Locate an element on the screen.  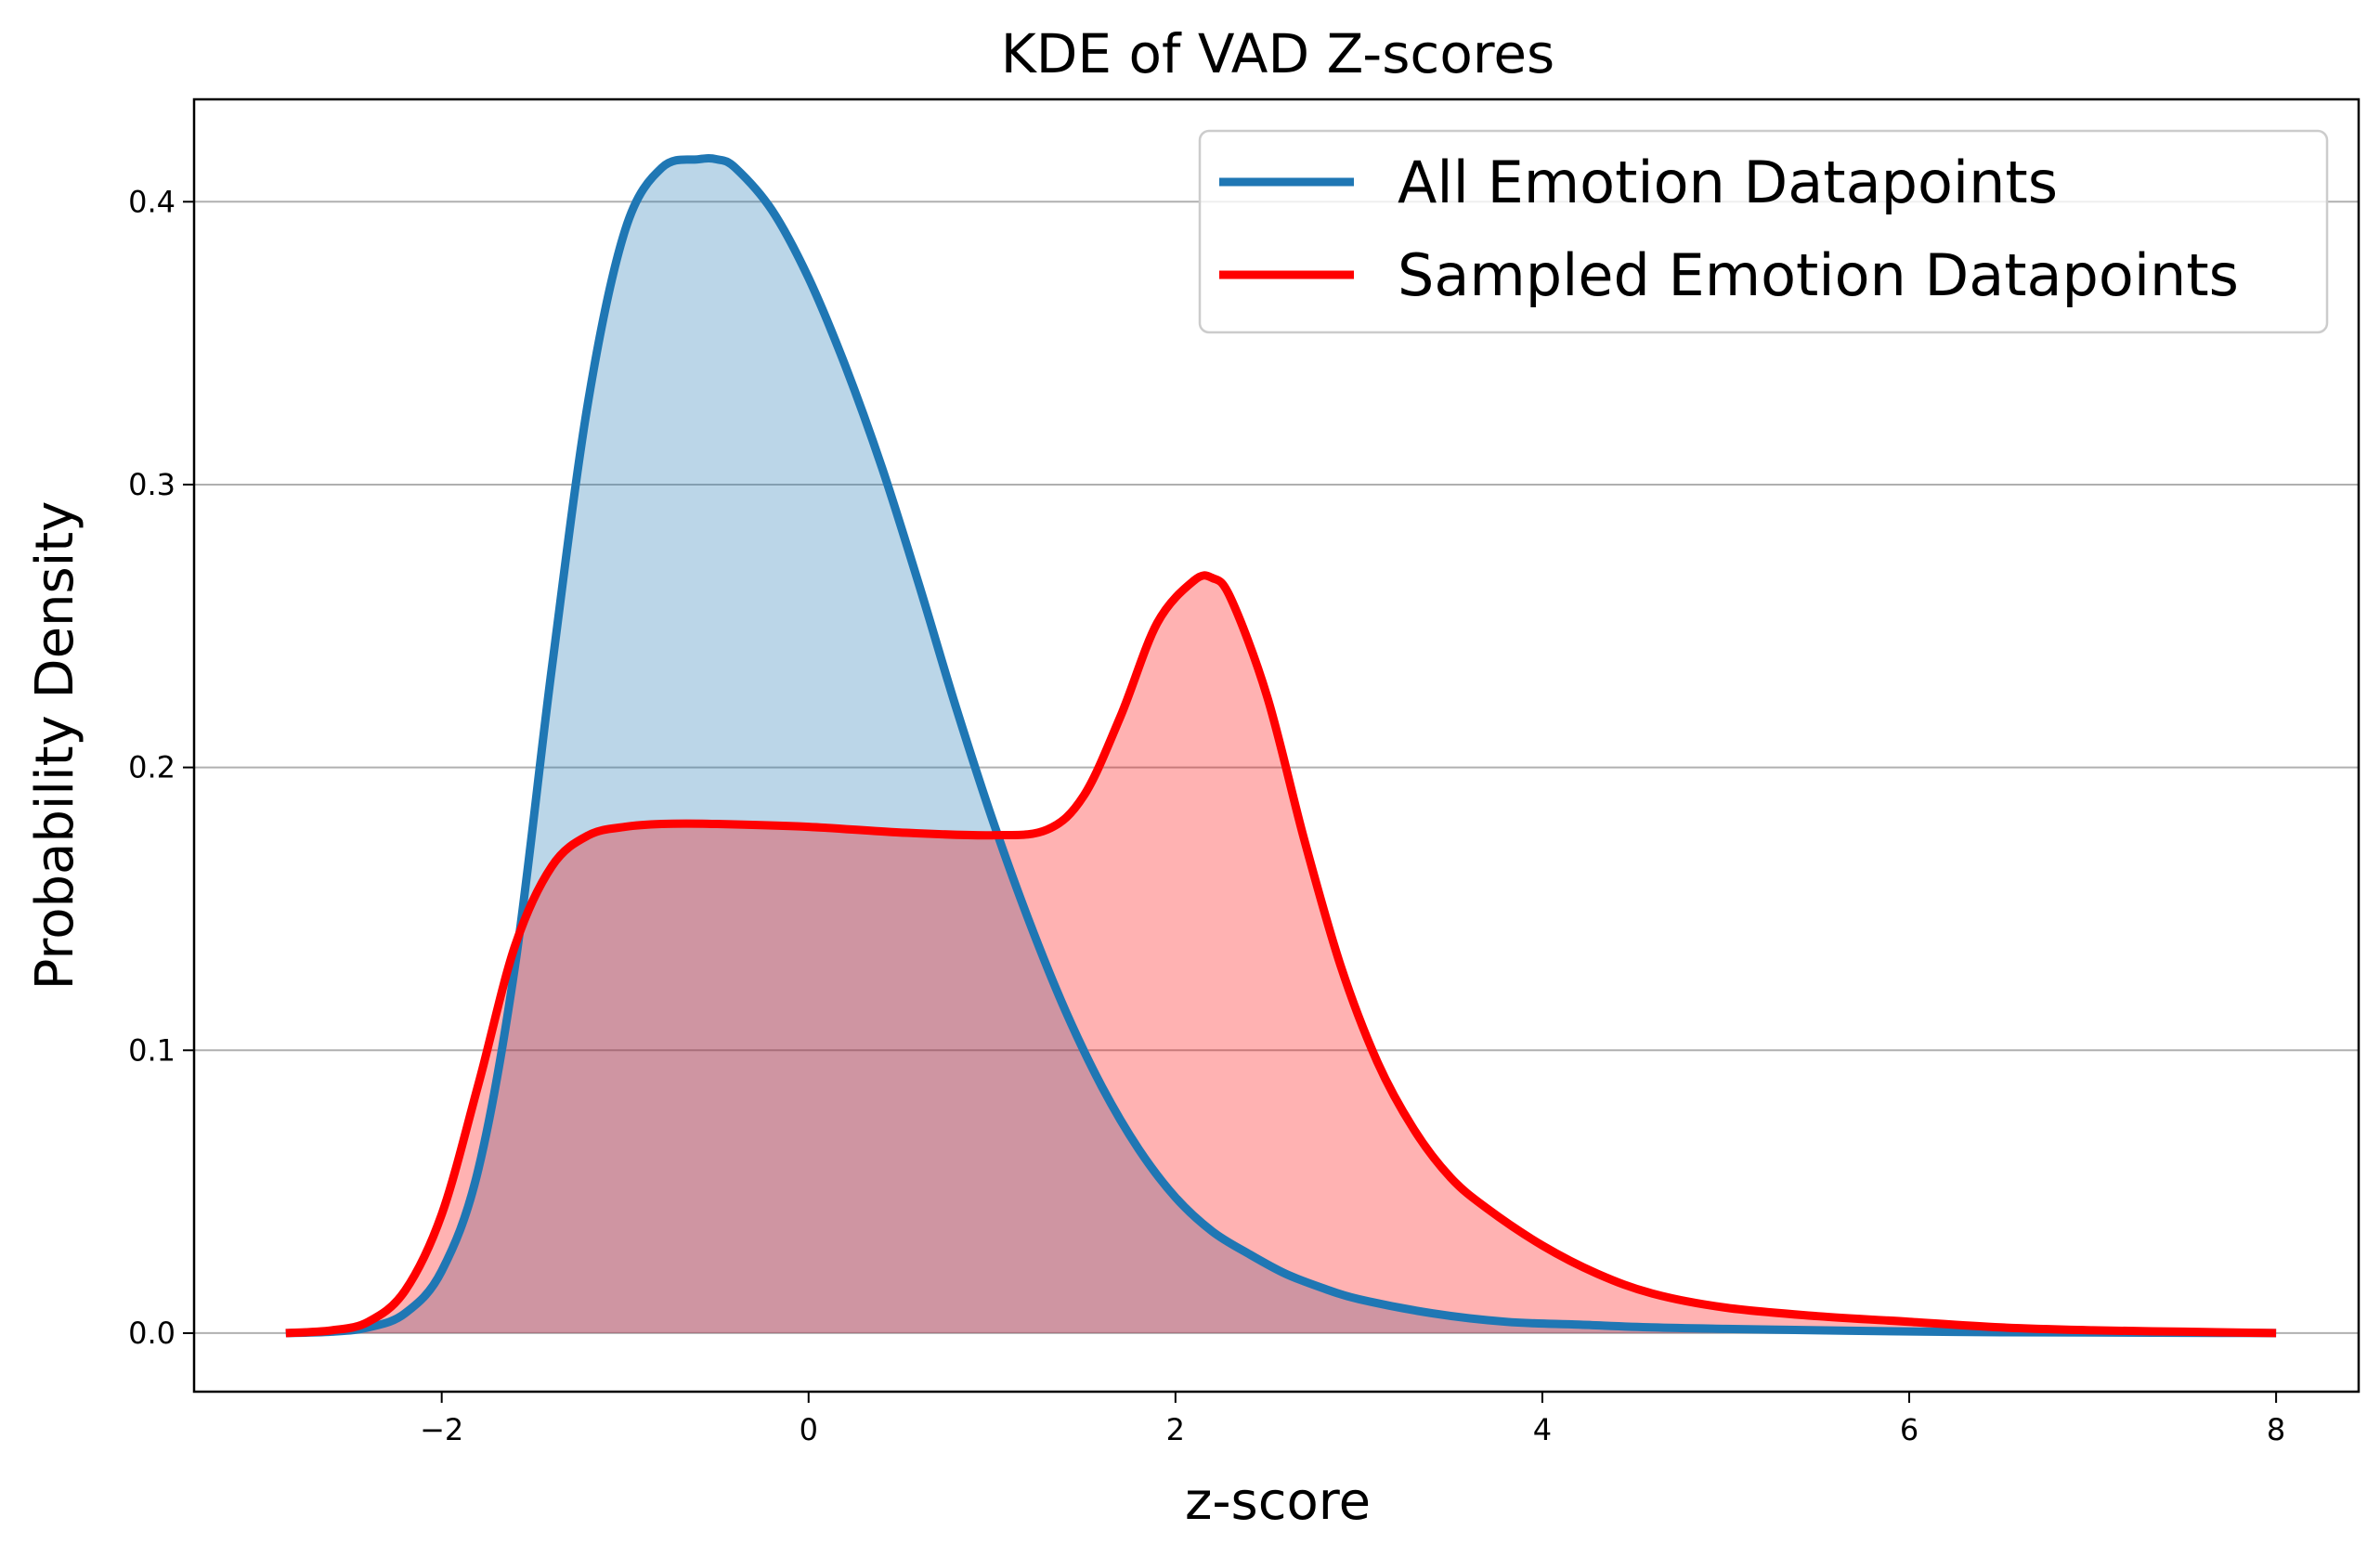
x-axis-label: z-score is located at coordinates (1278, 1502).